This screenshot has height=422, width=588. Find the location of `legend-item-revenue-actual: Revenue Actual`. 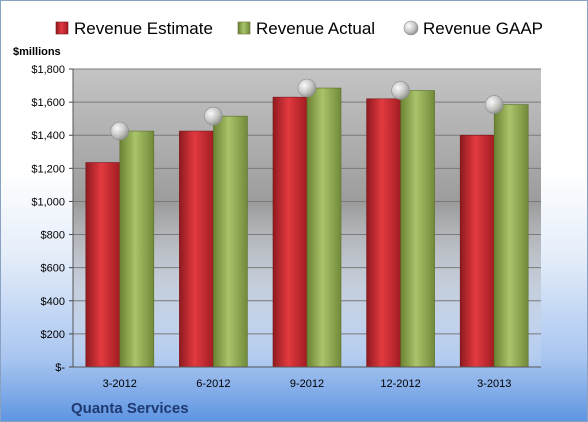

legend-item-revenue-actual: Revenue Actual is located at coordinates (306, 28).